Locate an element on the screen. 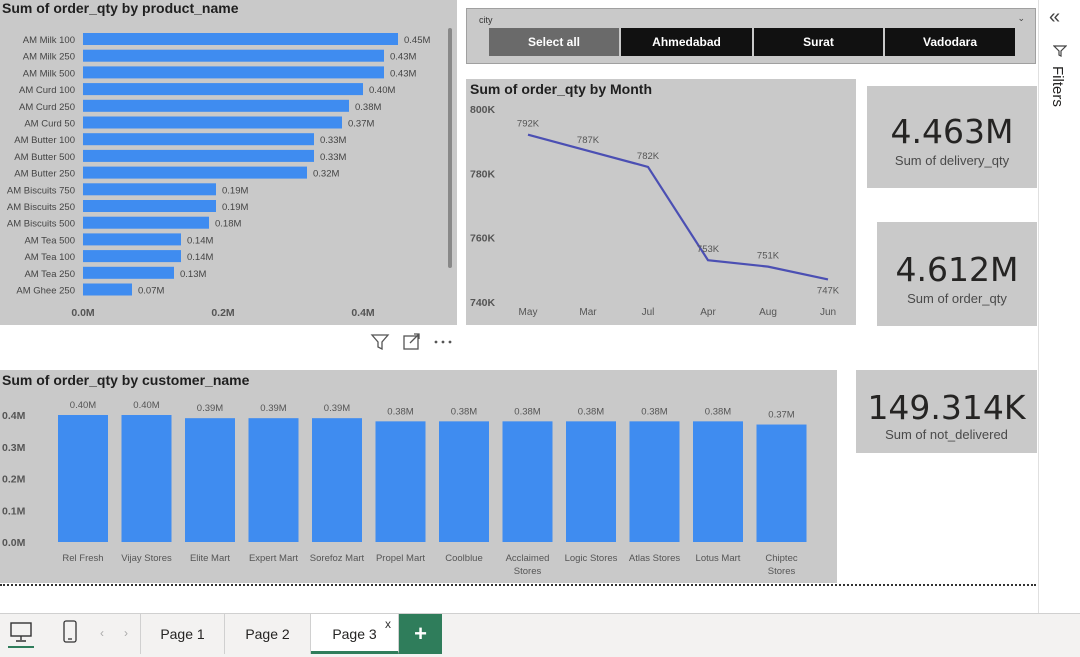 This screenshot has height=657, width=1080. filter-icon is located at coordinates (380, 342).